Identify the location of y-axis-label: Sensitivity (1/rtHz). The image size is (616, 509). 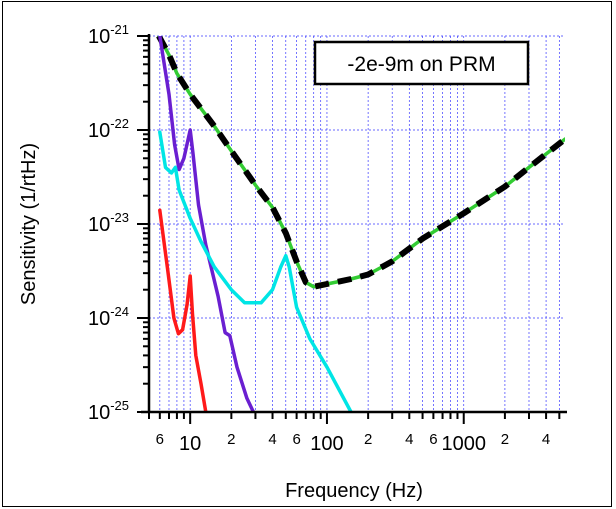
(29, 224).